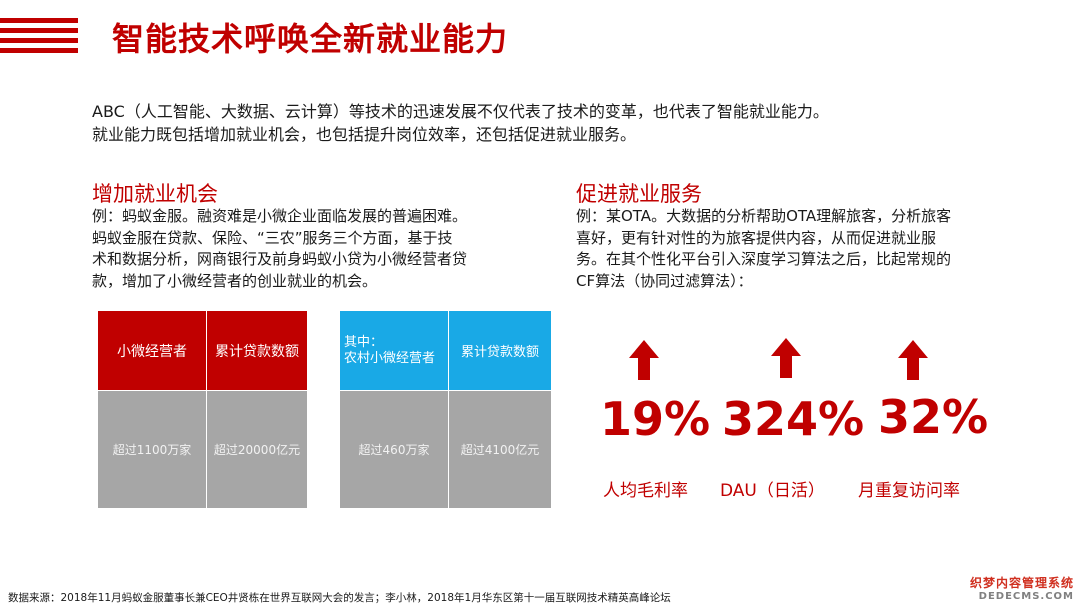 The image size is (1080, 608). I want to click on stat-value-gross-margin: 19%, so click(655, 419).